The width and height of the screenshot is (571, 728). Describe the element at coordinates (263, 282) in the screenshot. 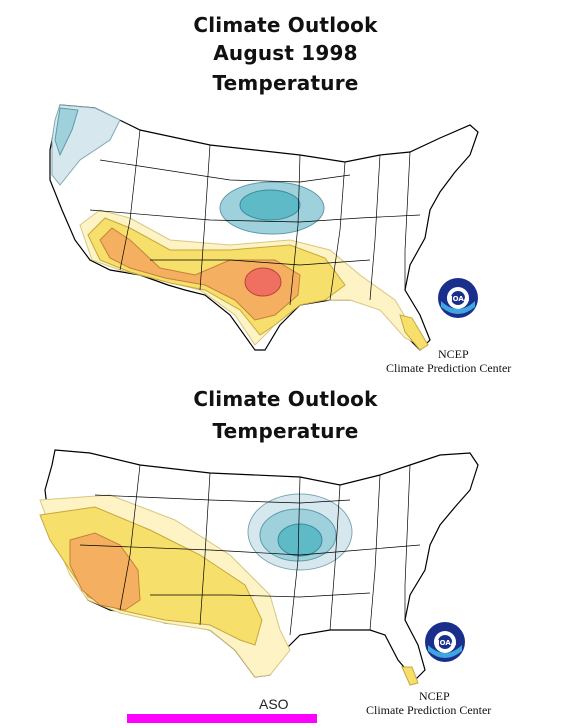

I see `top-above-normal-texas-max` at that location.